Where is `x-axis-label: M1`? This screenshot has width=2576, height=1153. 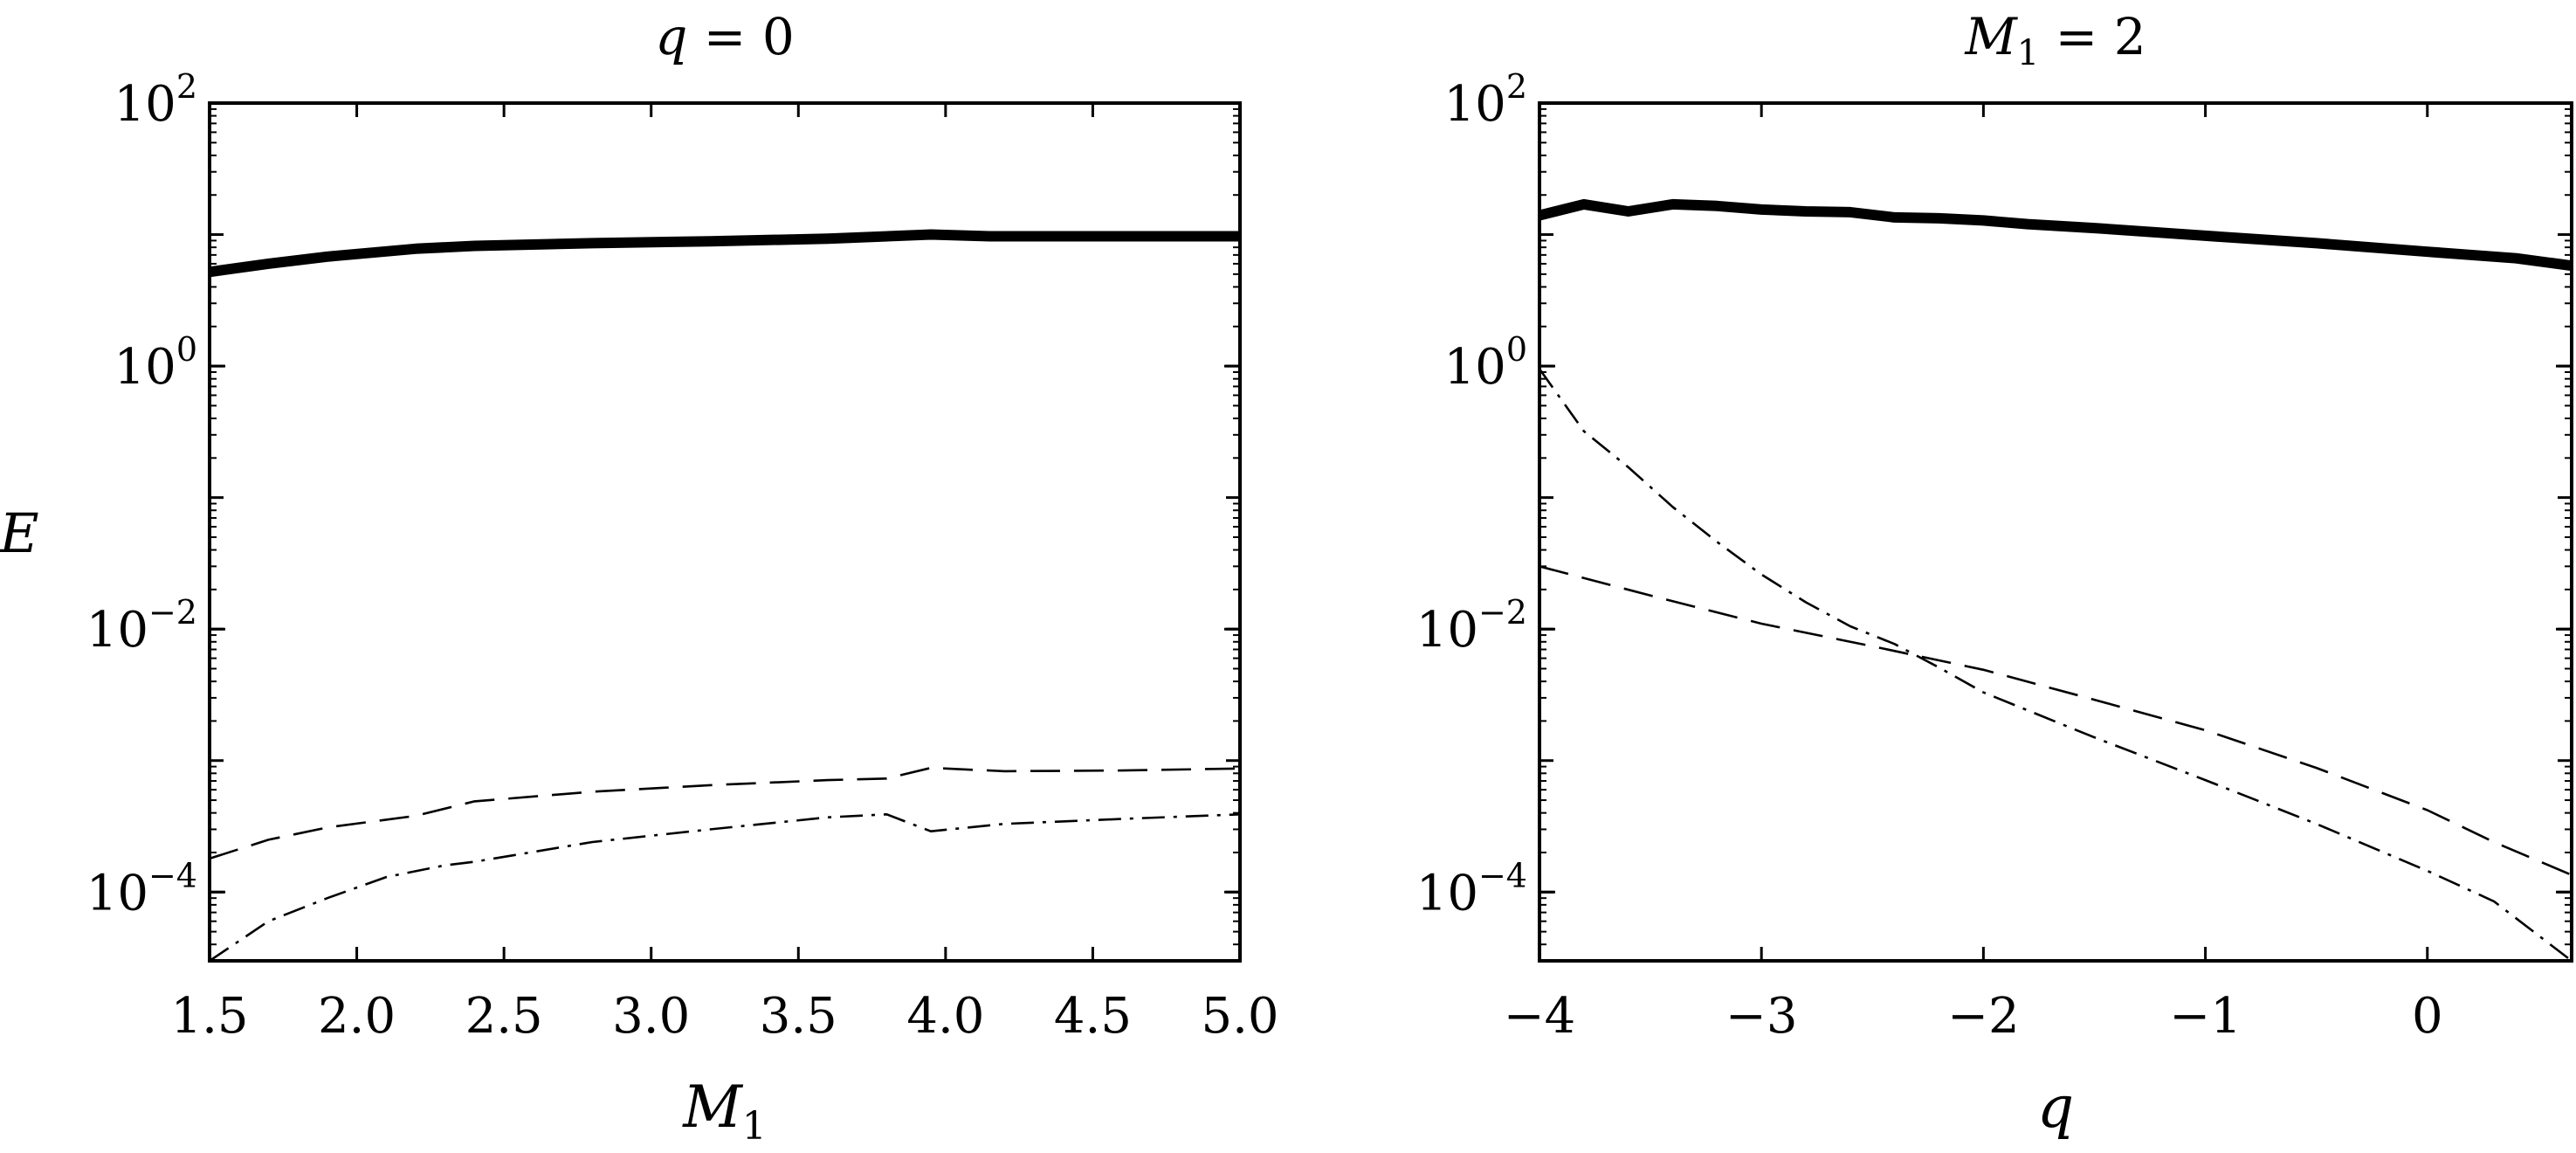 x-axis-label: M1 is located at coordinates (724, 1111).